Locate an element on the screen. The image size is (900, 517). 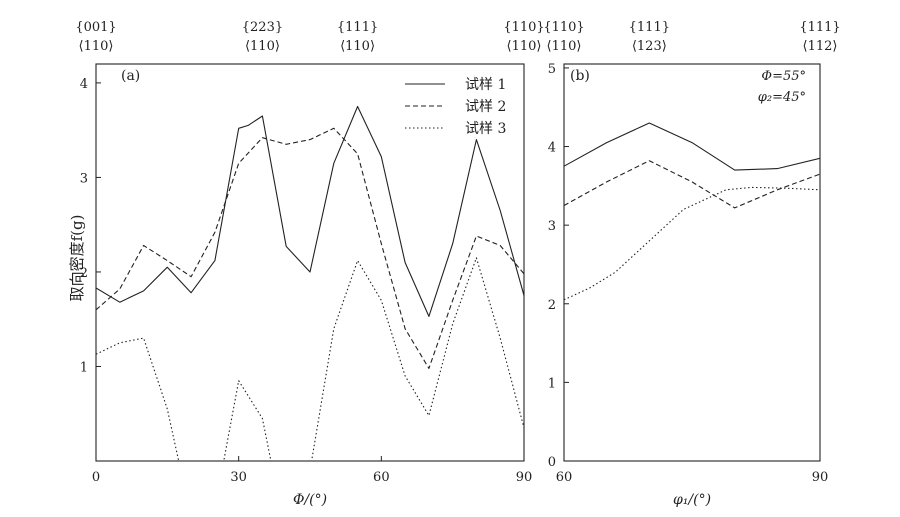
panel-label-0: (a) is located at coordinates (130, 76).